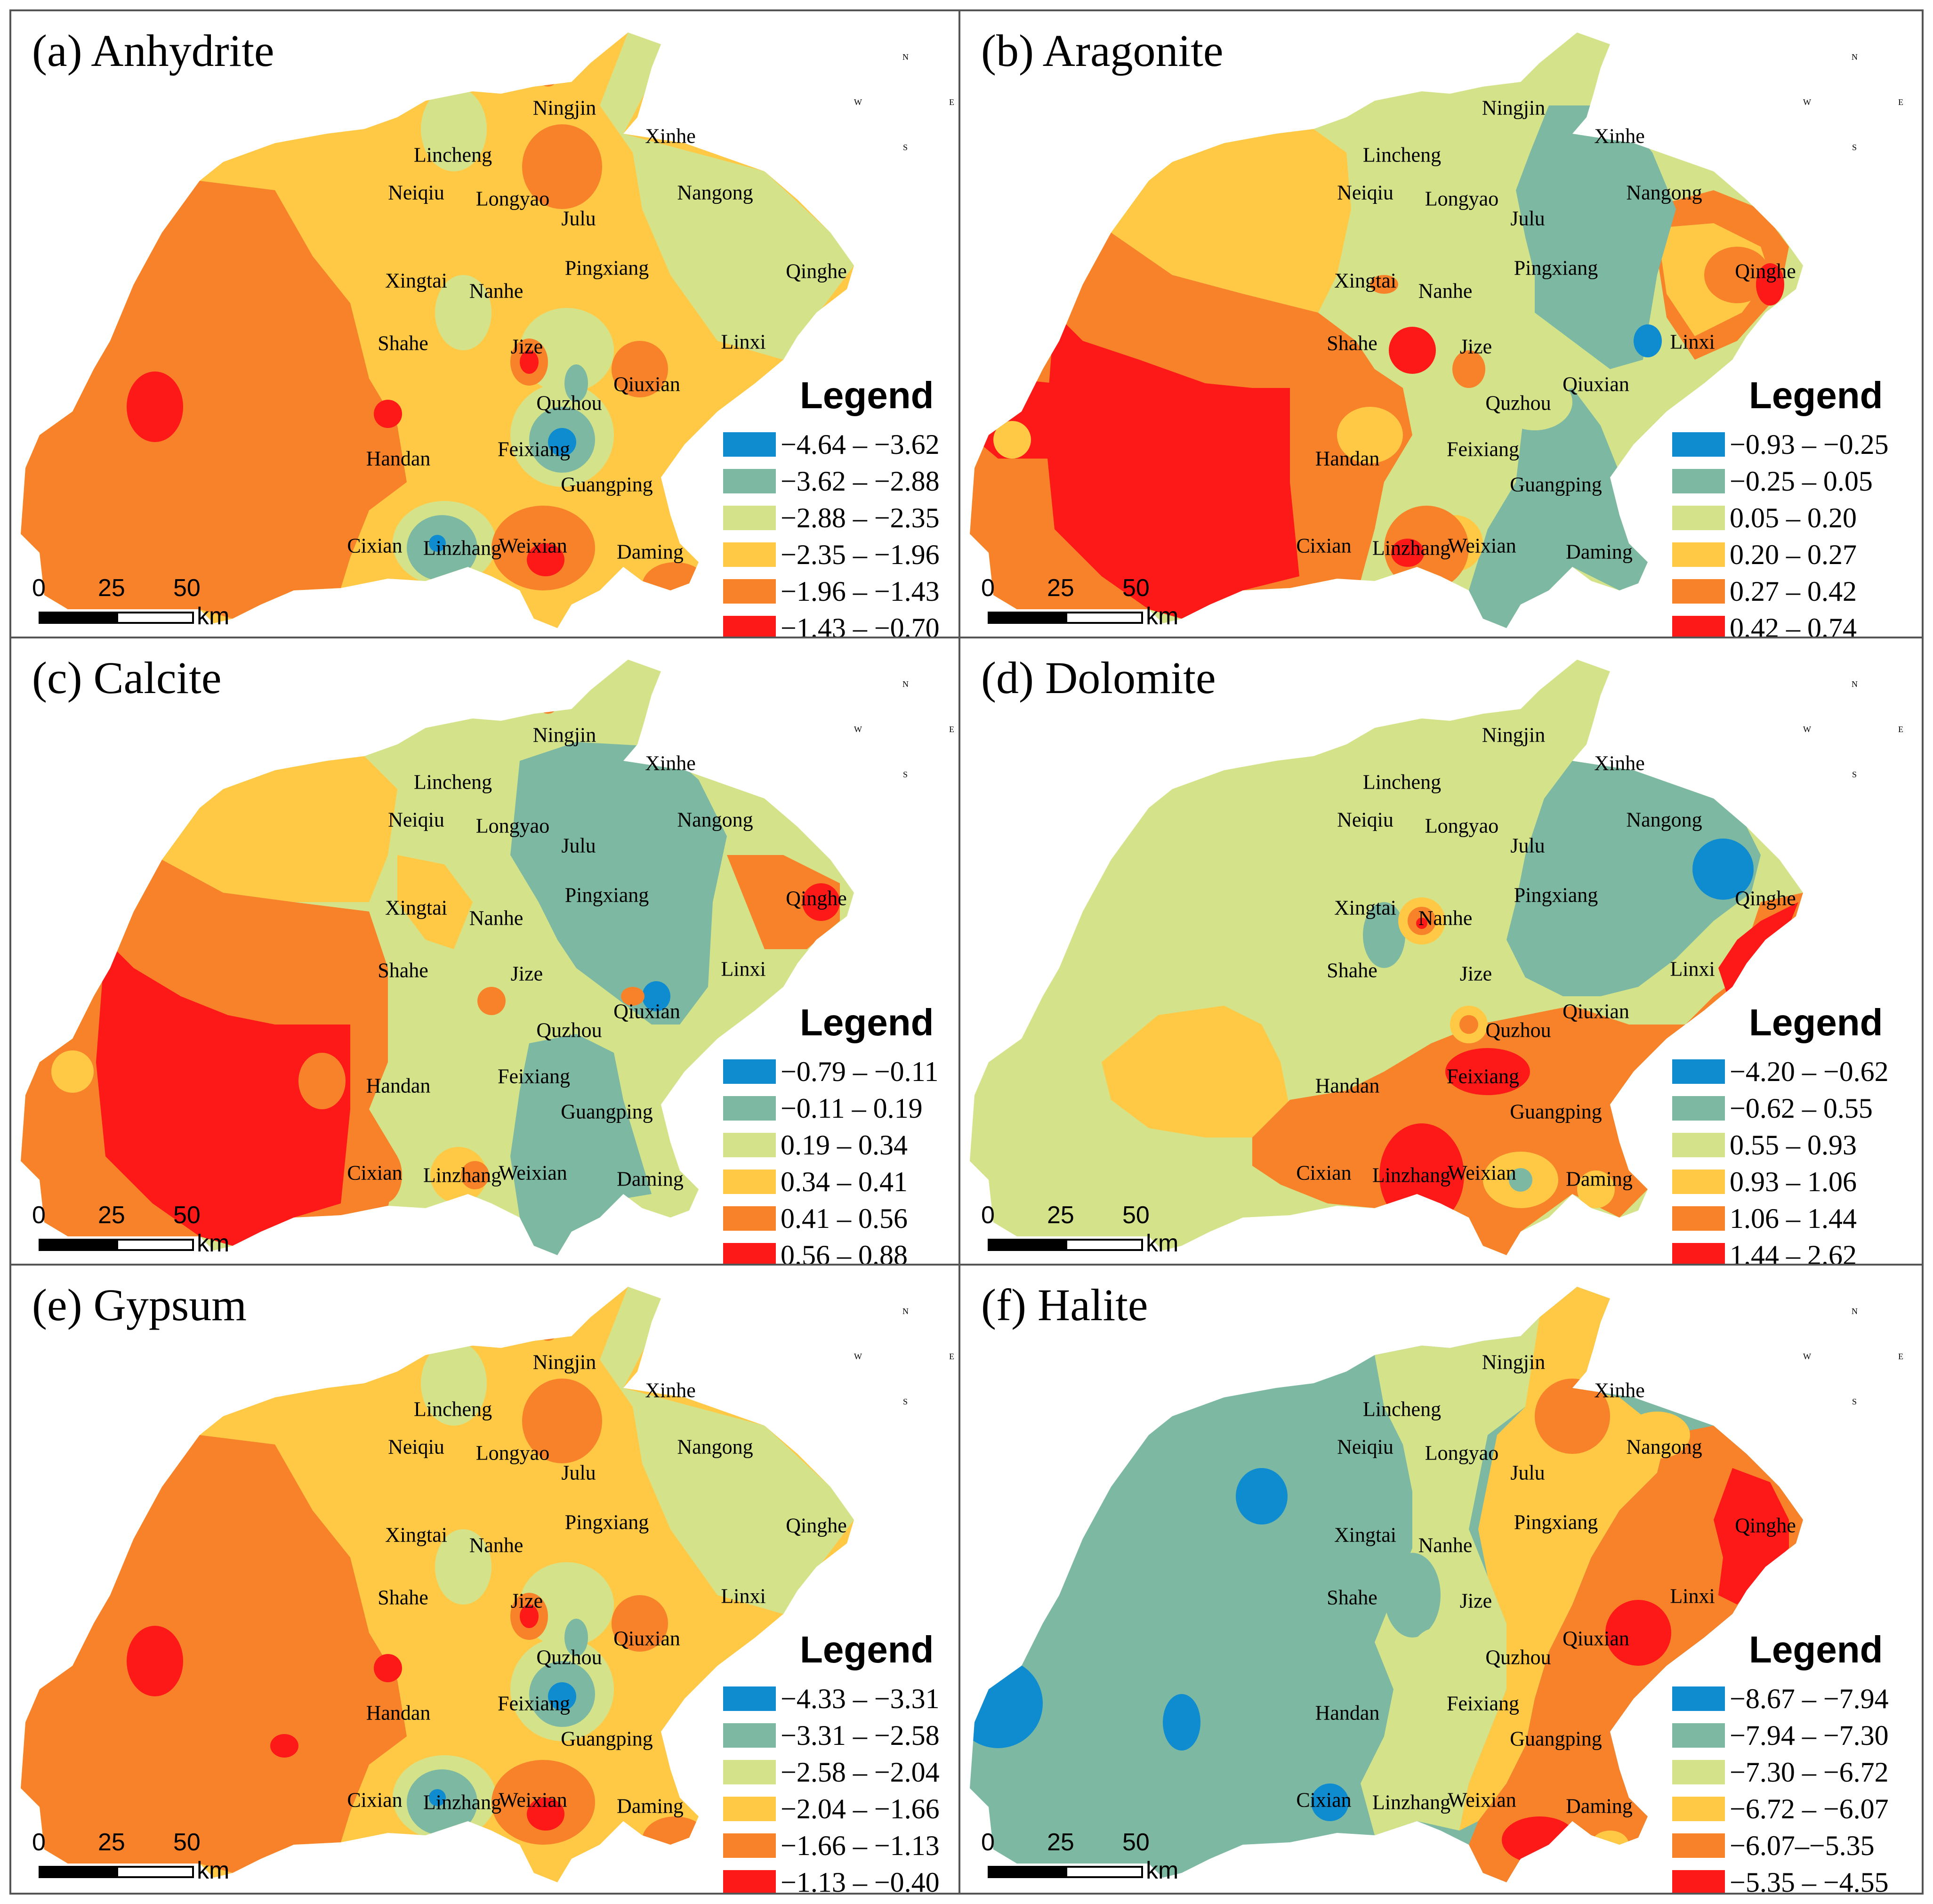 This screenshot has width=1933, height=1904. I want to click on legend-item: −0.79 – −0.11, so click(845, 1071).